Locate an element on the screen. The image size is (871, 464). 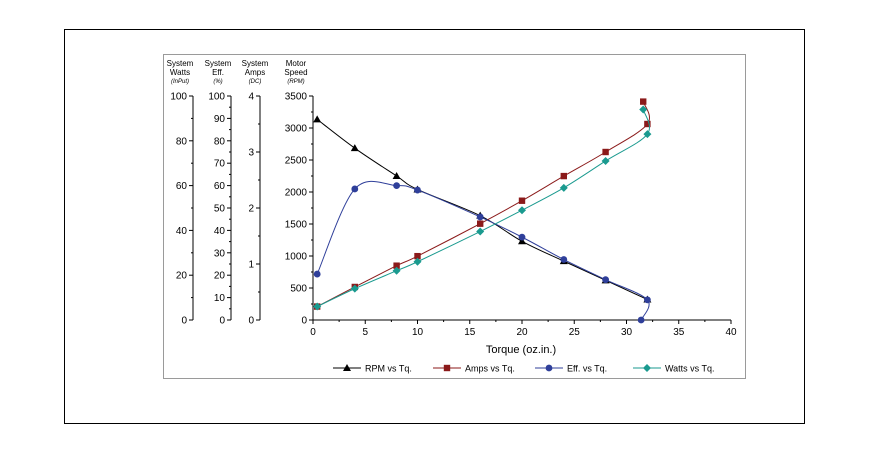
y-axis-title-amps: Amps is located at coordinates (255, 72).